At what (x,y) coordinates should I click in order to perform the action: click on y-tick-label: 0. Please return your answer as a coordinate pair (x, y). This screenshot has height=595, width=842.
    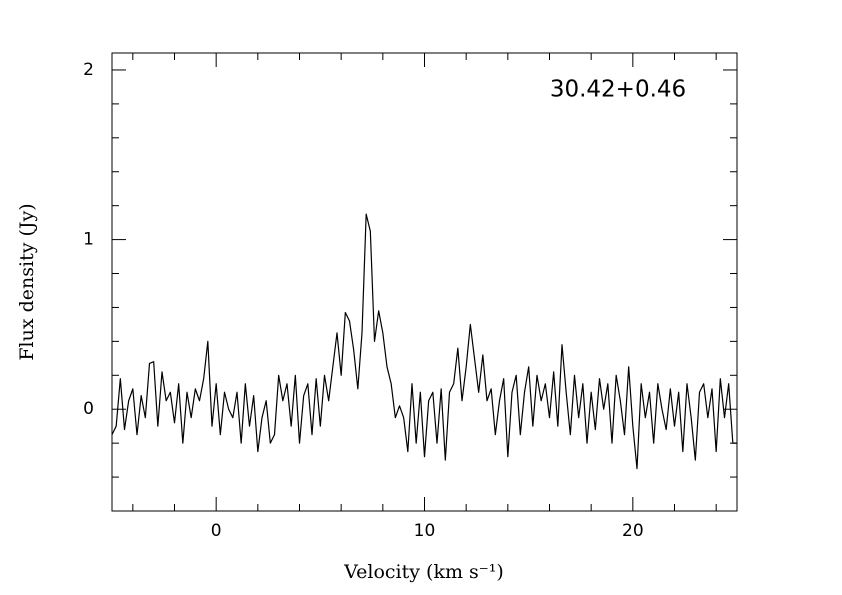
    Looking at the image, I should click on (88, 409).